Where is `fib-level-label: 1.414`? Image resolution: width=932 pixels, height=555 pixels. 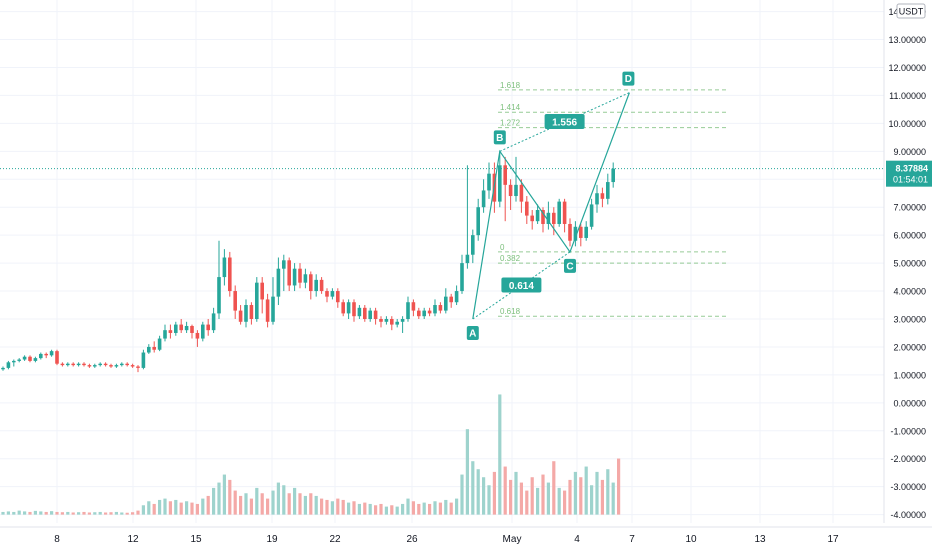
fib-level-label: 1.414 is located at coordinates (510, 107).